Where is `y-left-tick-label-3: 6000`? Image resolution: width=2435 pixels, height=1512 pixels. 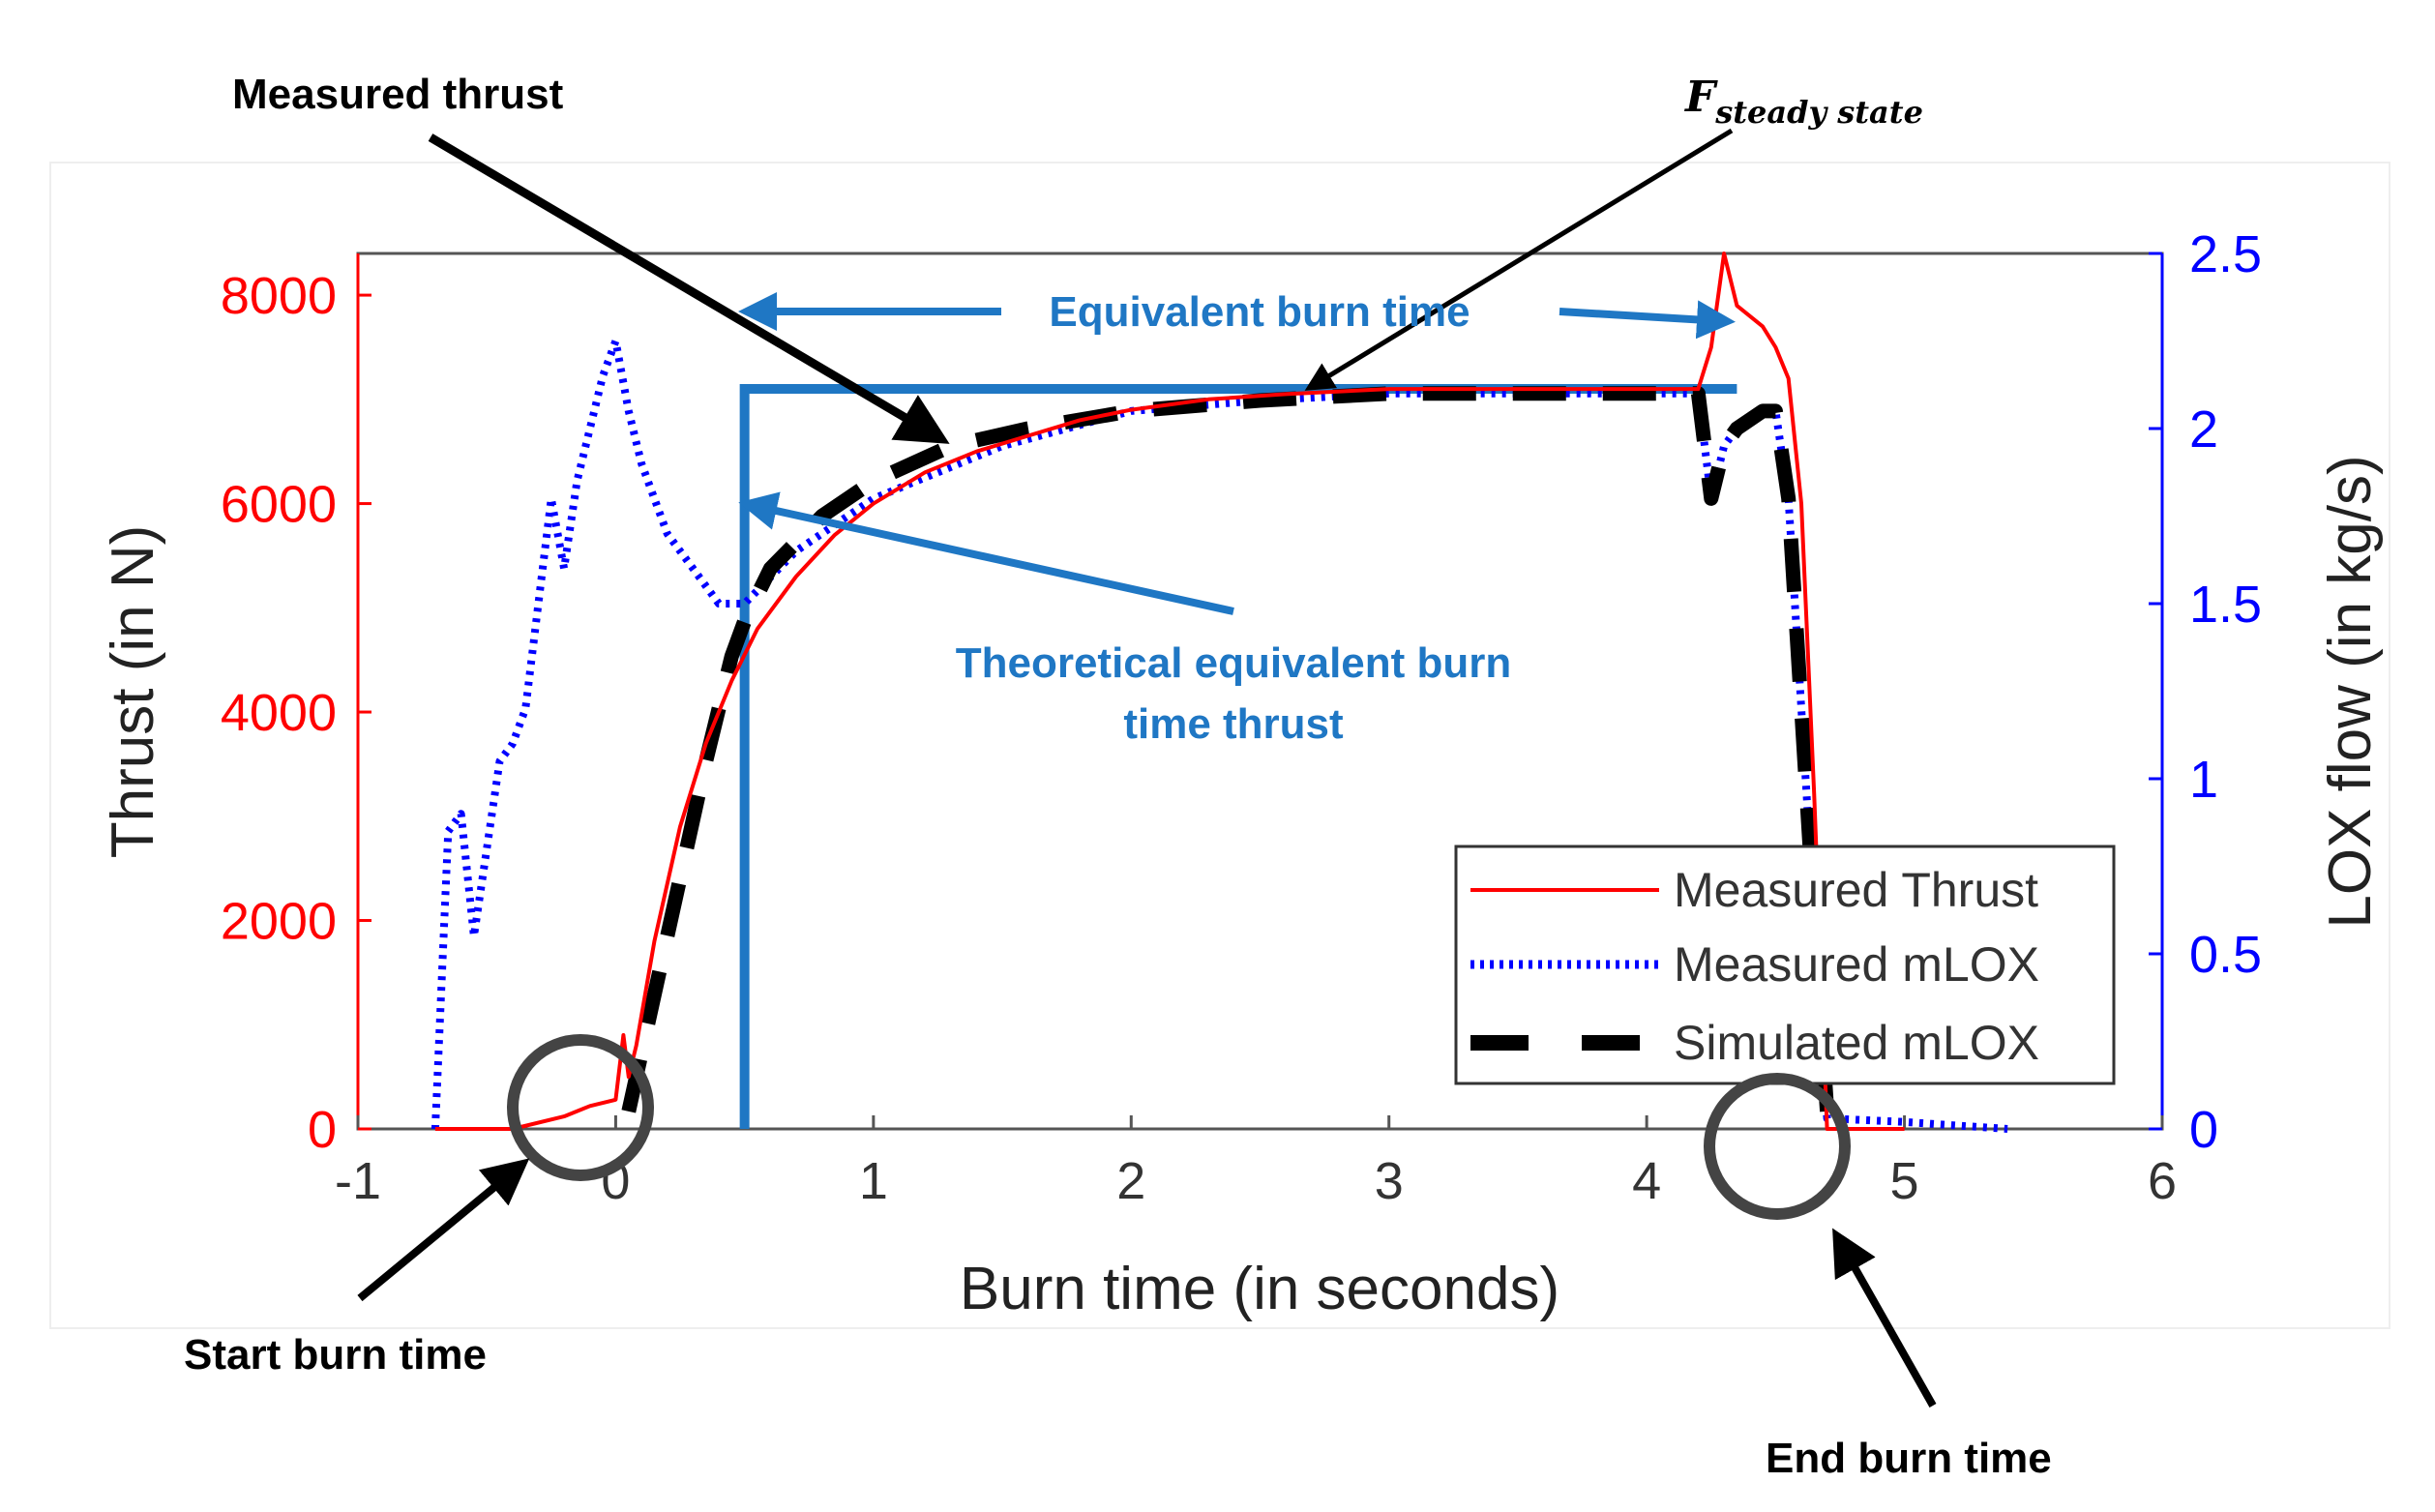
y-left-tick-label-3: 6000 is located at coordinates (279, 505).